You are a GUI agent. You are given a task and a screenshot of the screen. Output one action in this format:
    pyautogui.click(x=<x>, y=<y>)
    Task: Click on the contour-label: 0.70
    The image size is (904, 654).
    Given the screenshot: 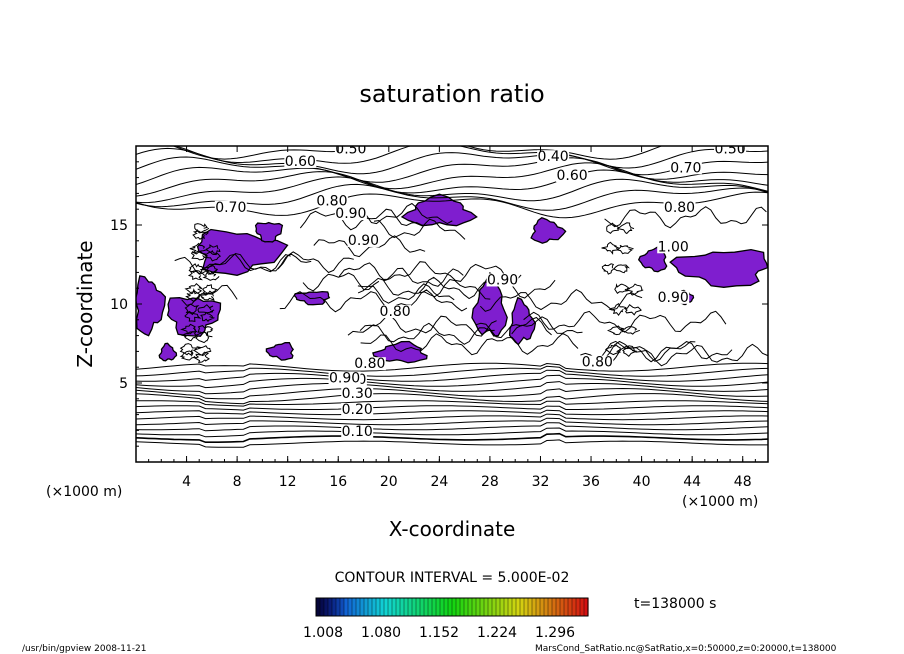 What is the action you would take?
    pyautogui.click(x=230, y=208)
    